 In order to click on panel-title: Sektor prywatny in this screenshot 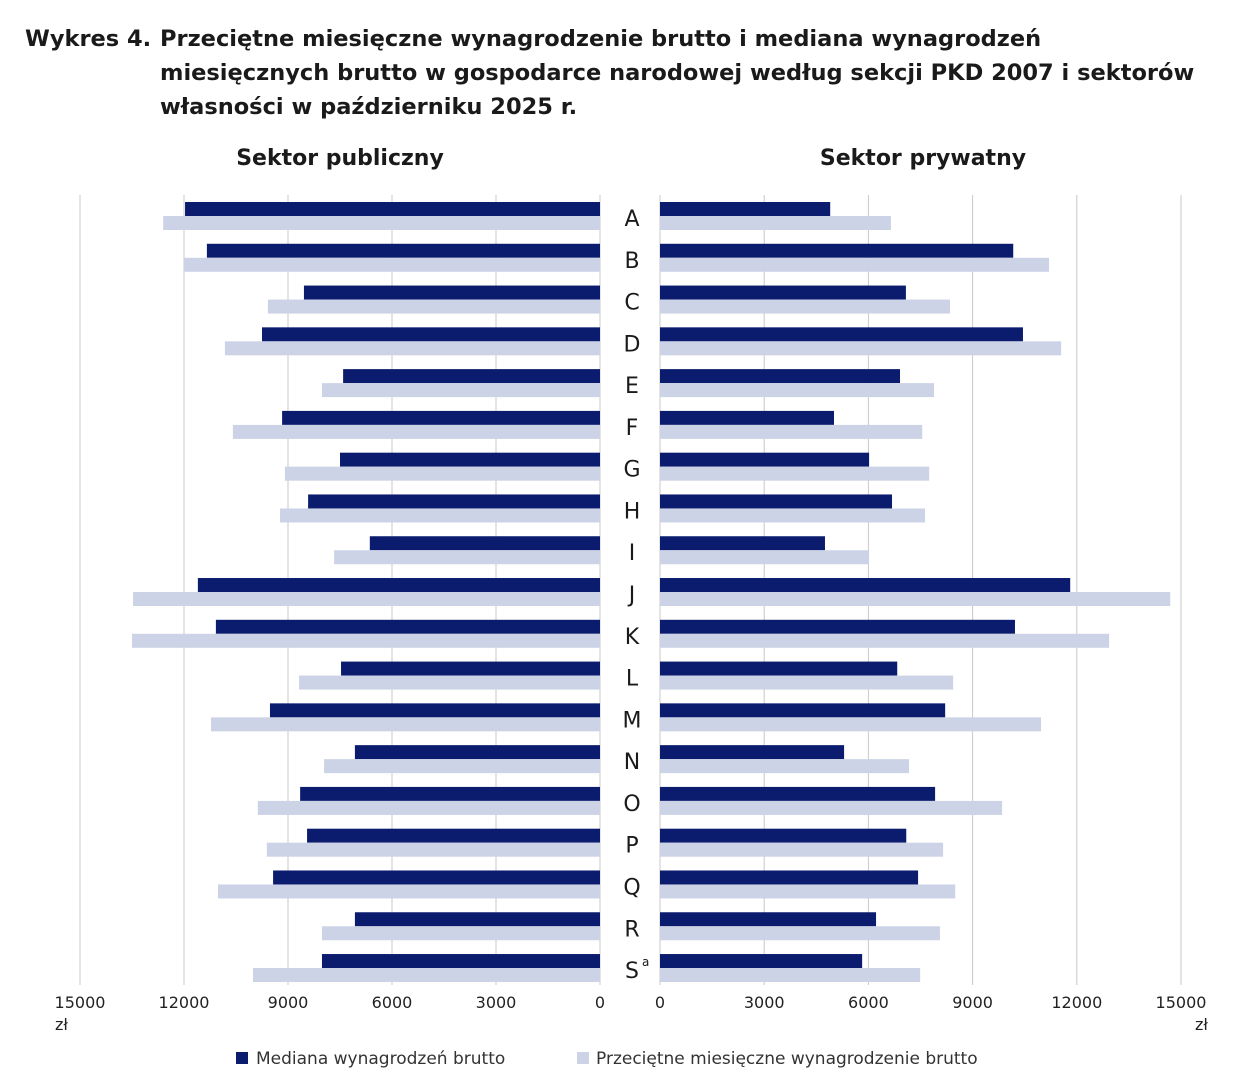, I will do `click(923, 158)`.